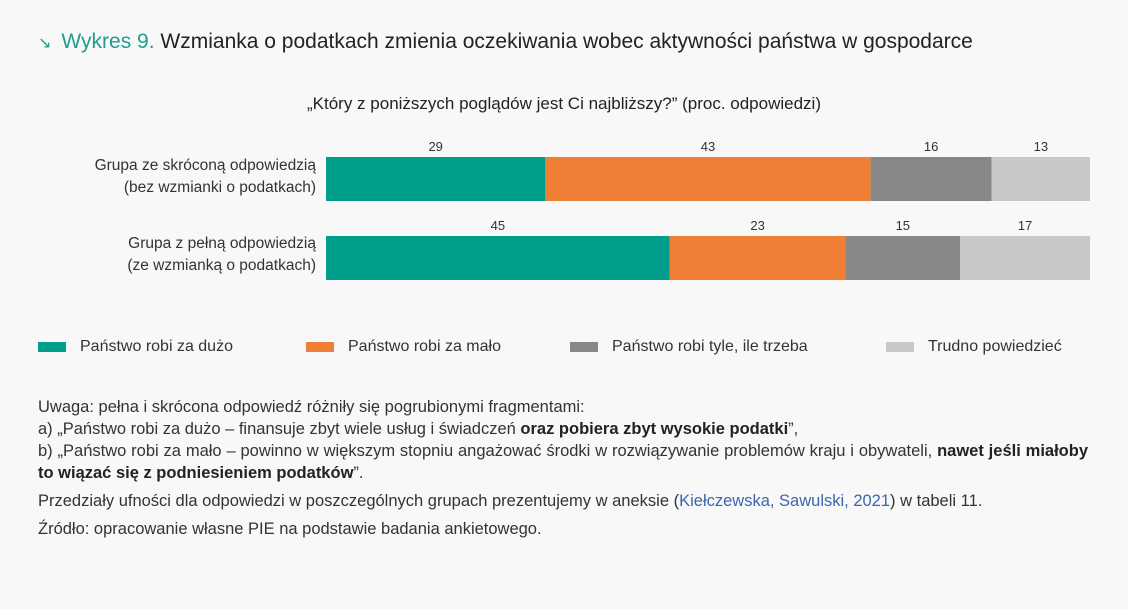  I want to click on reference-link: Kiełczewska, Sawulski, 2021, so click(785, 501).